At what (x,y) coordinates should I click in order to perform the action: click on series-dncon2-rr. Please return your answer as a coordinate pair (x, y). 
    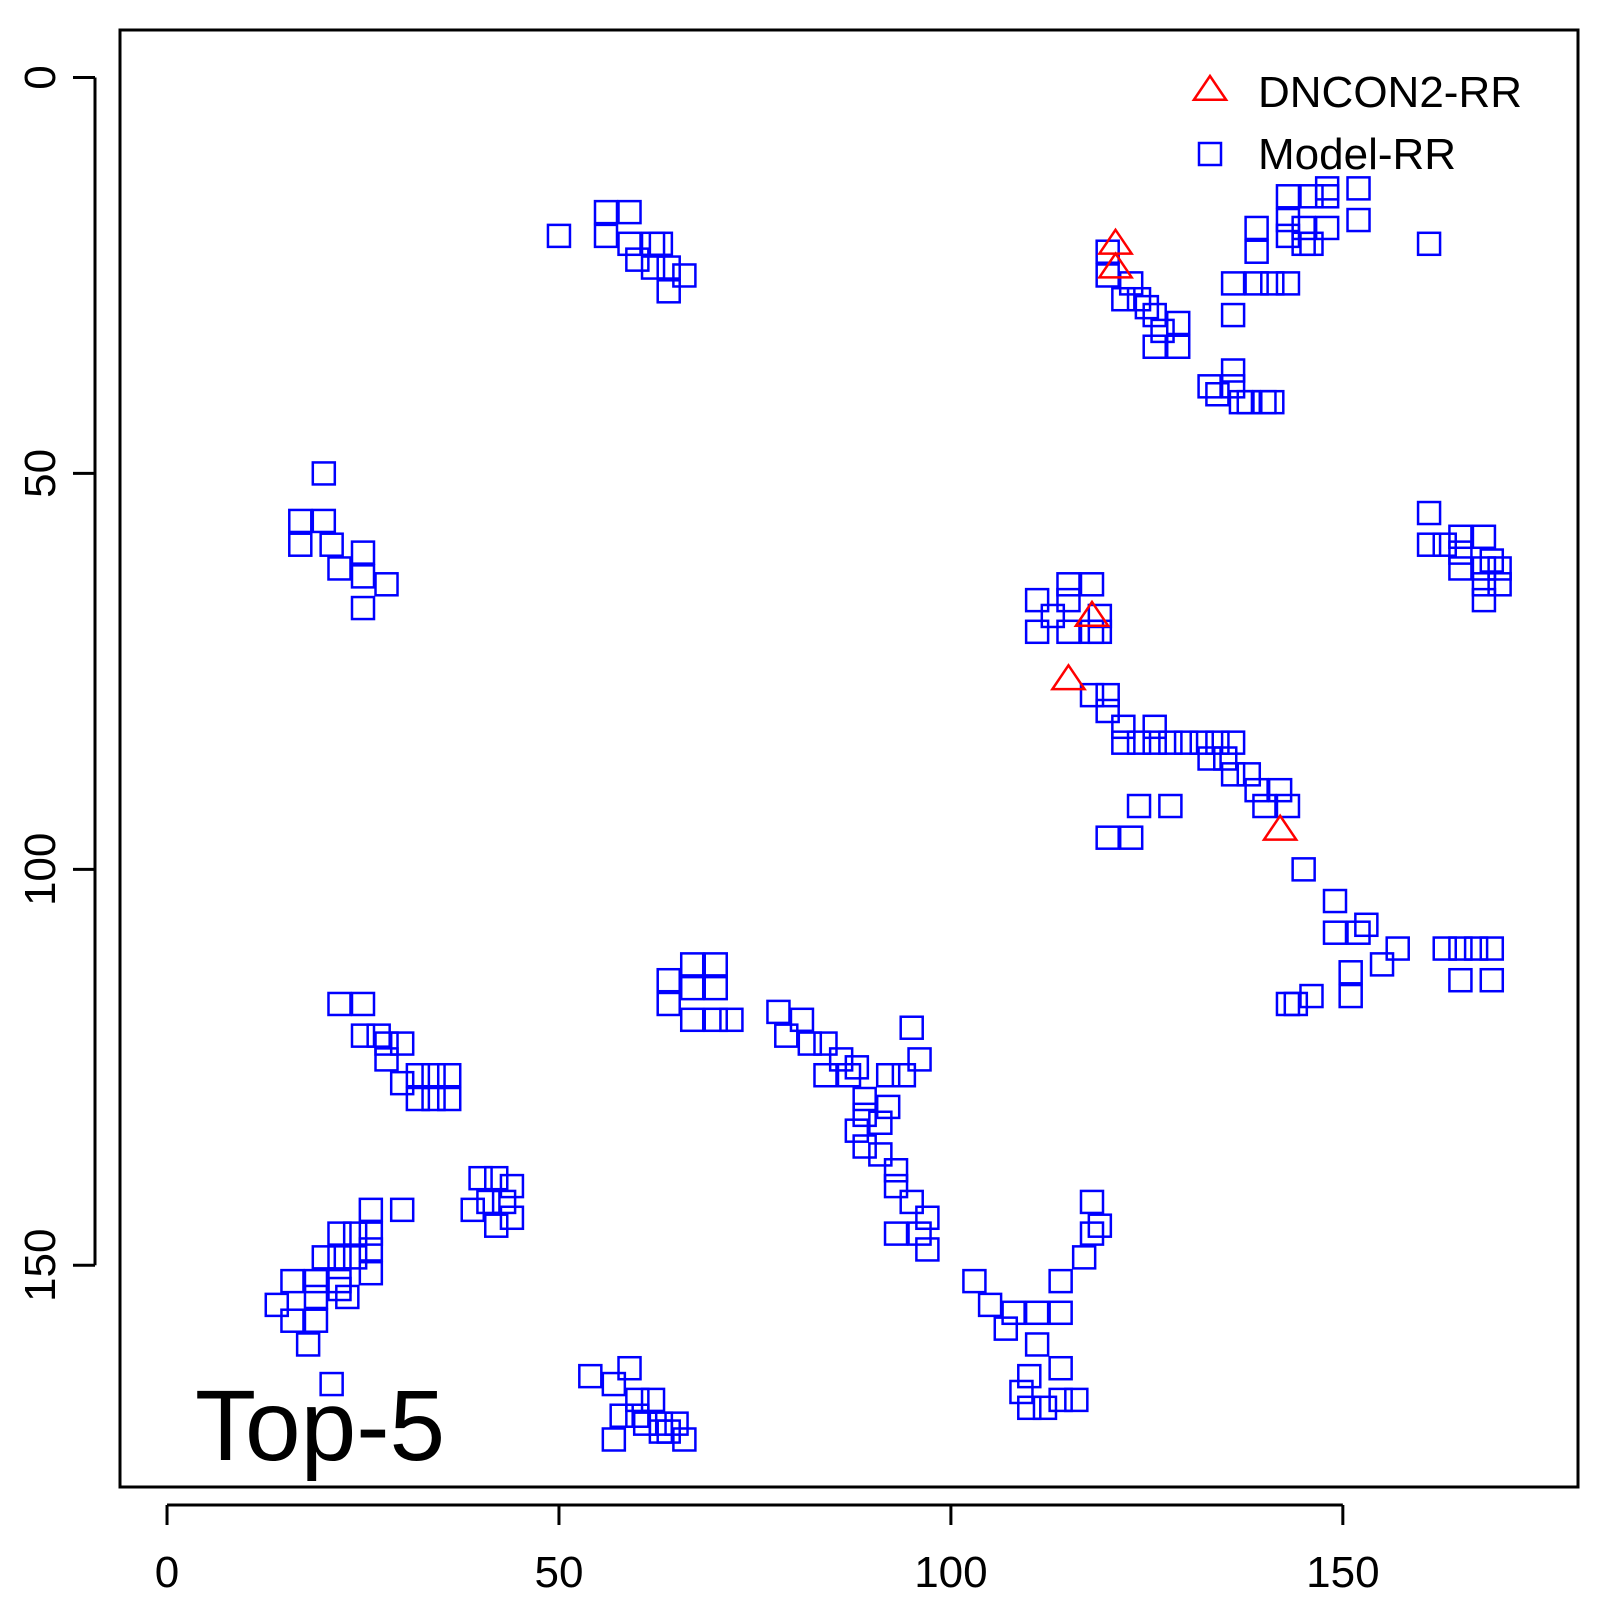
    Looking at the image, I should click on (1174, 534).